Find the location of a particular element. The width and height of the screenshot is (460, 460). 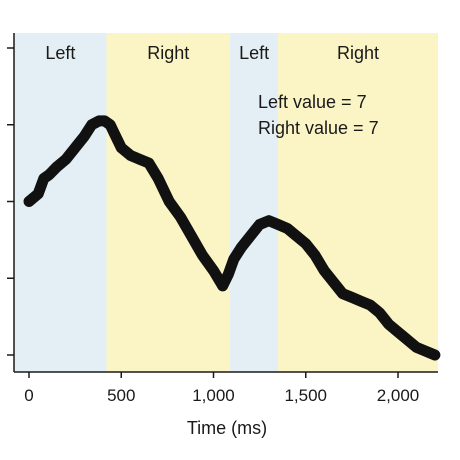

x-tick-label: 2,000 is located at coordinates (398, 395).